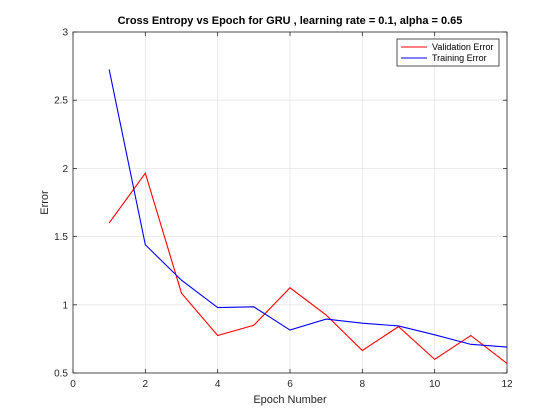  Describe the element at coordinates (65, 33) in the screenshot. I see `y-tick-label: 3` at that location.